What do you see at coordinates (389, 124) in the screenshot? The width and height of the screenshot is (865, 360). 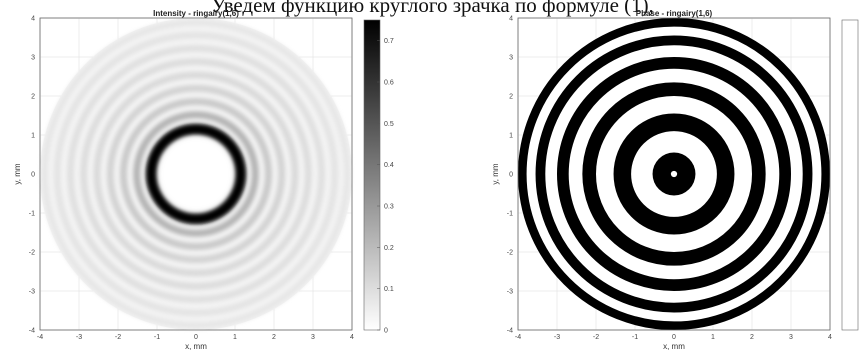 I see `colorbar-tick-label: 0.5` at bounding box center [389, 124].